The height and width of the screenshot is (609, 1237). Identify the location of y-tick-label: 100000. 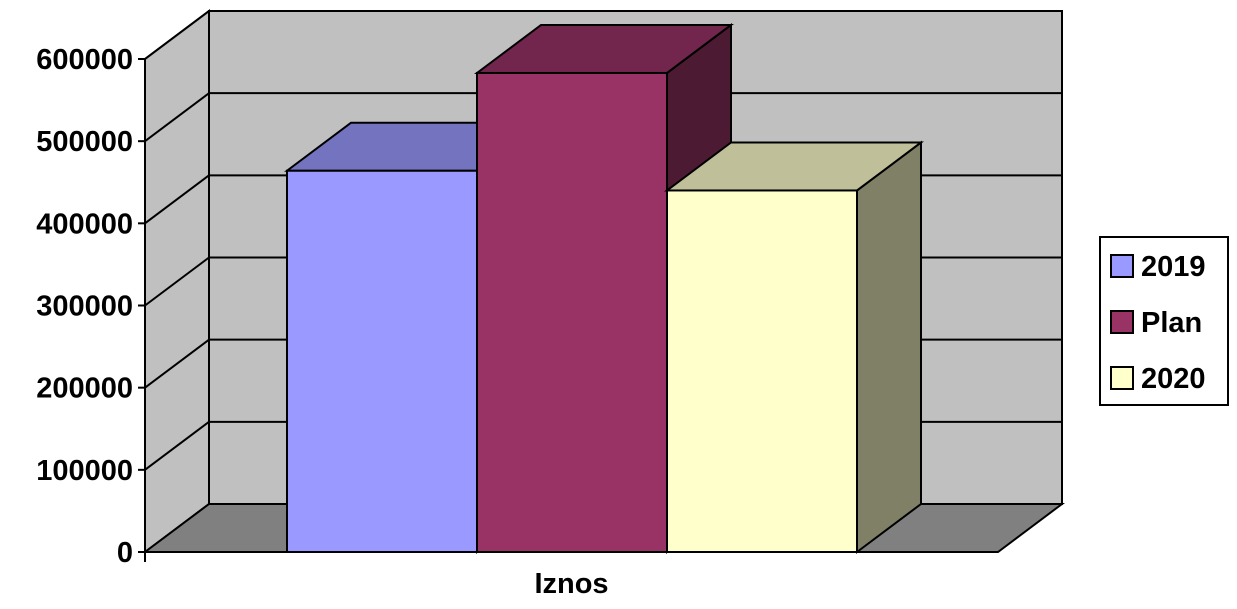
(84, 471).